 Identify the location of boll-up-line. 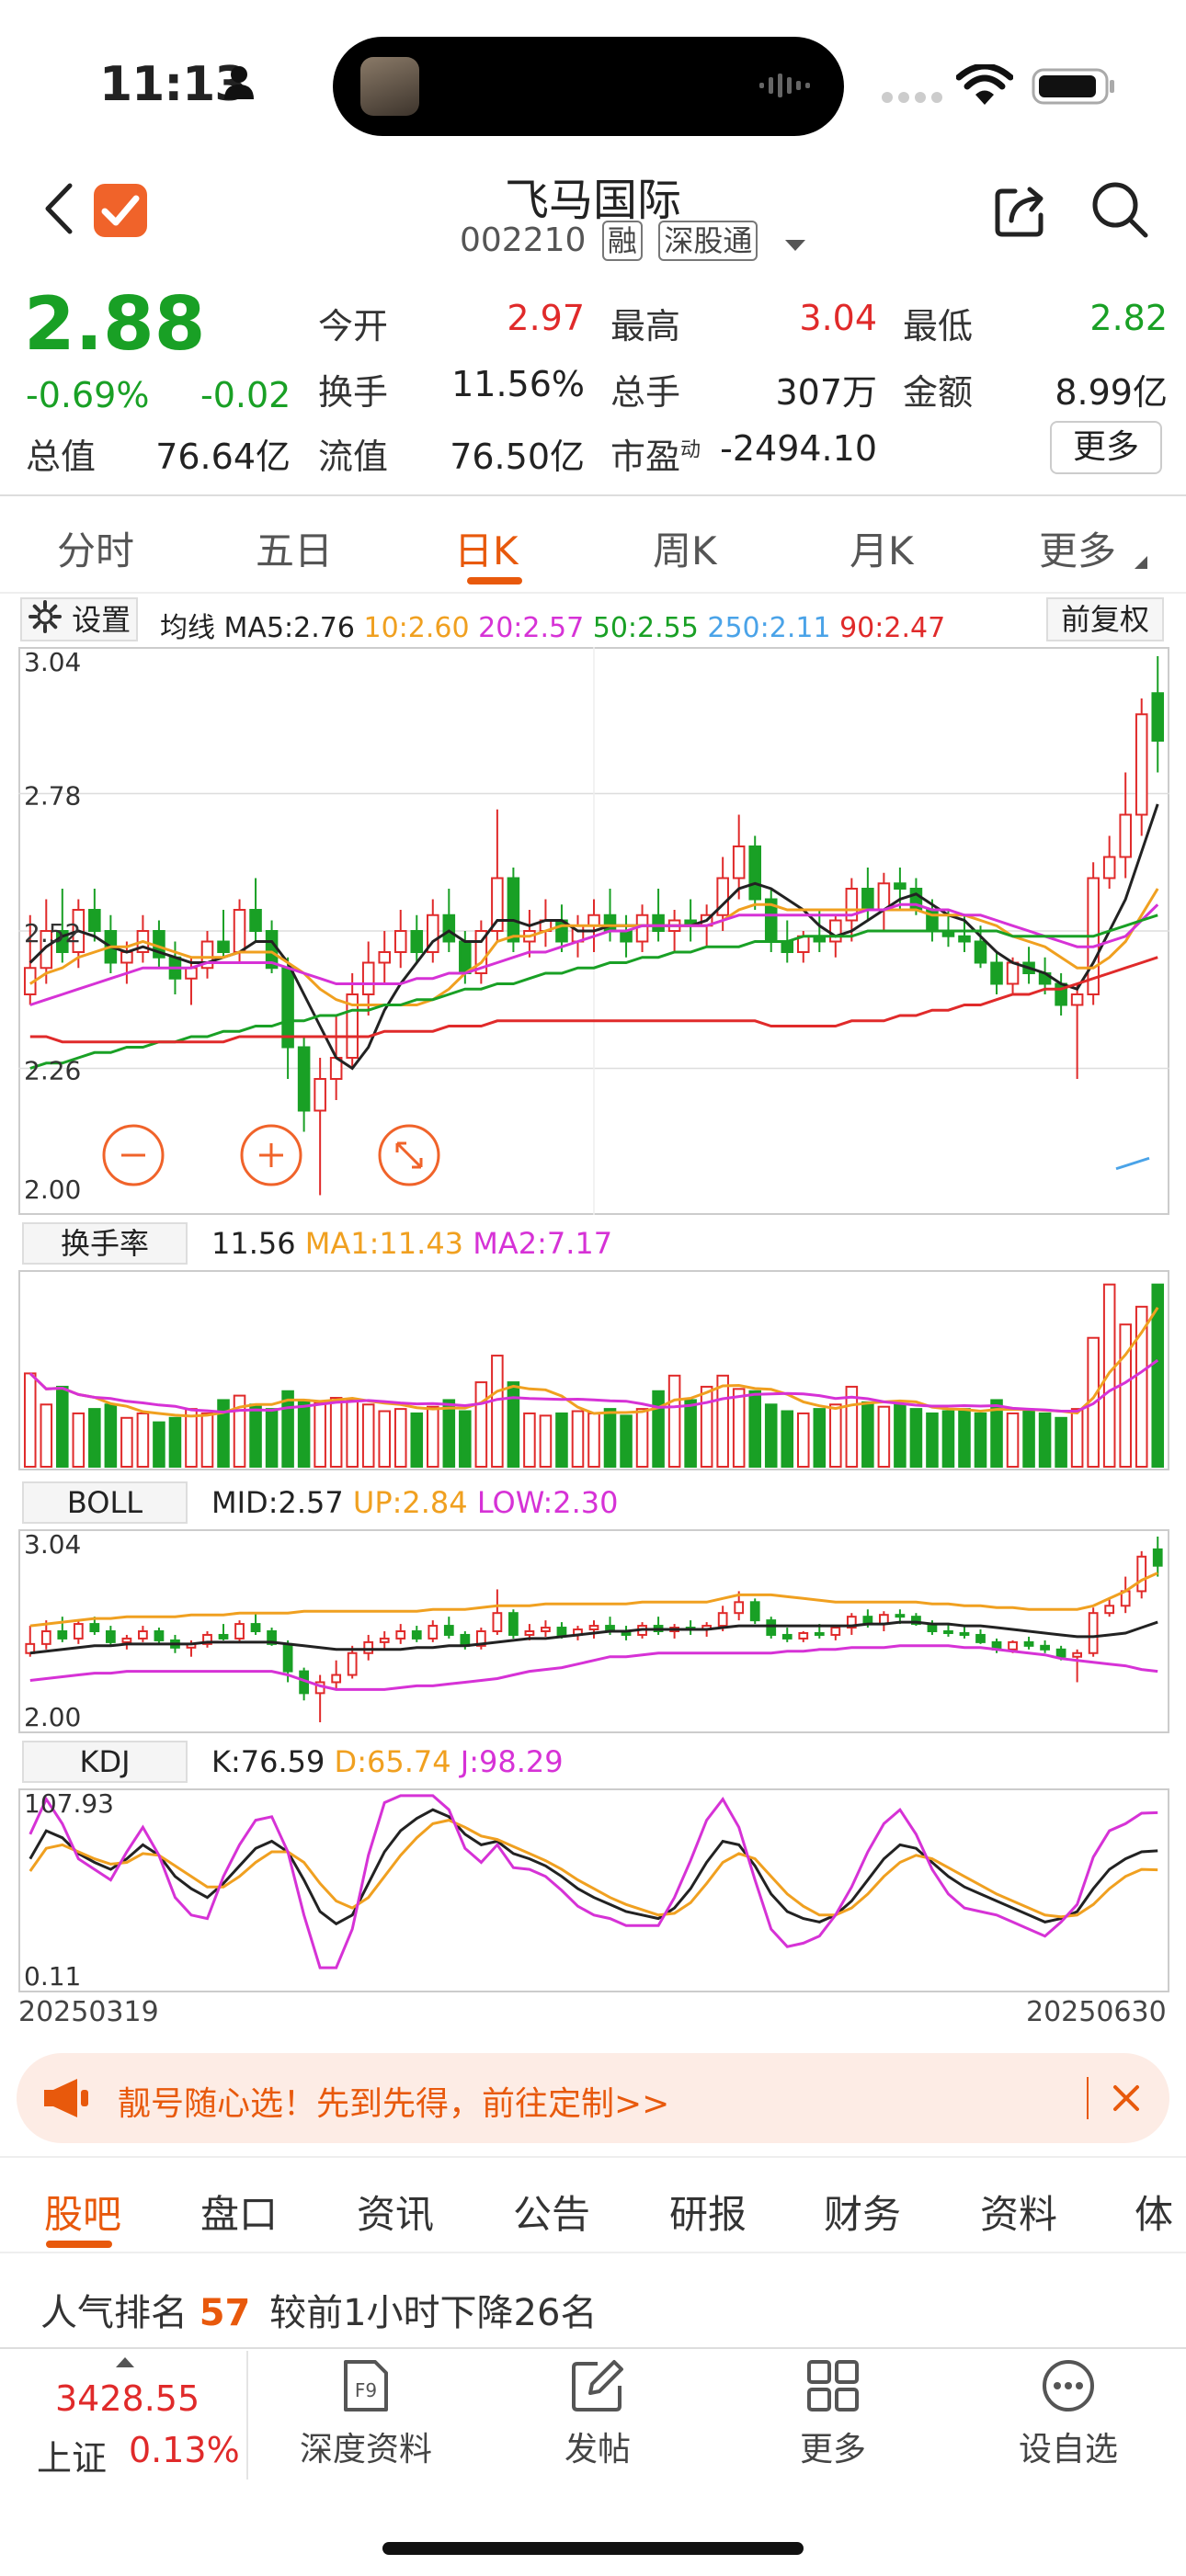
(593, 1600).